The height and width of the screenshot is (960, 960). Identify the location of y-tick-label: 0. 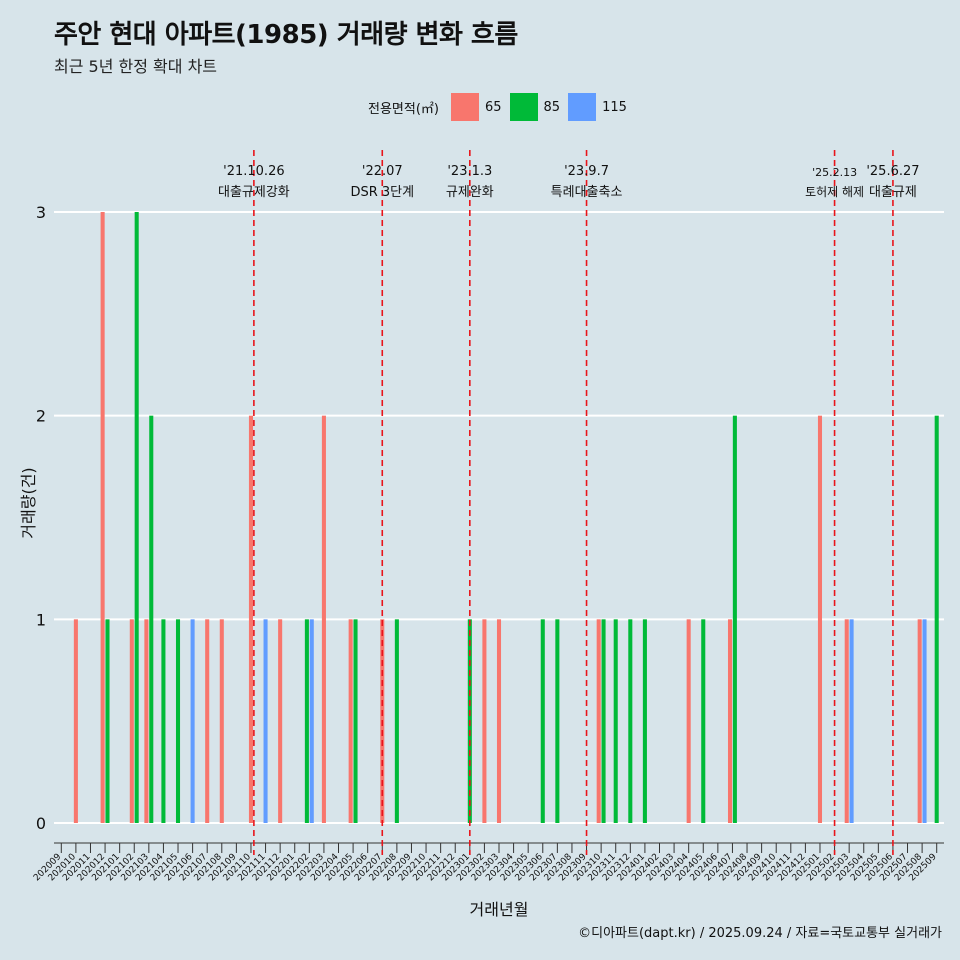
(41, 823).